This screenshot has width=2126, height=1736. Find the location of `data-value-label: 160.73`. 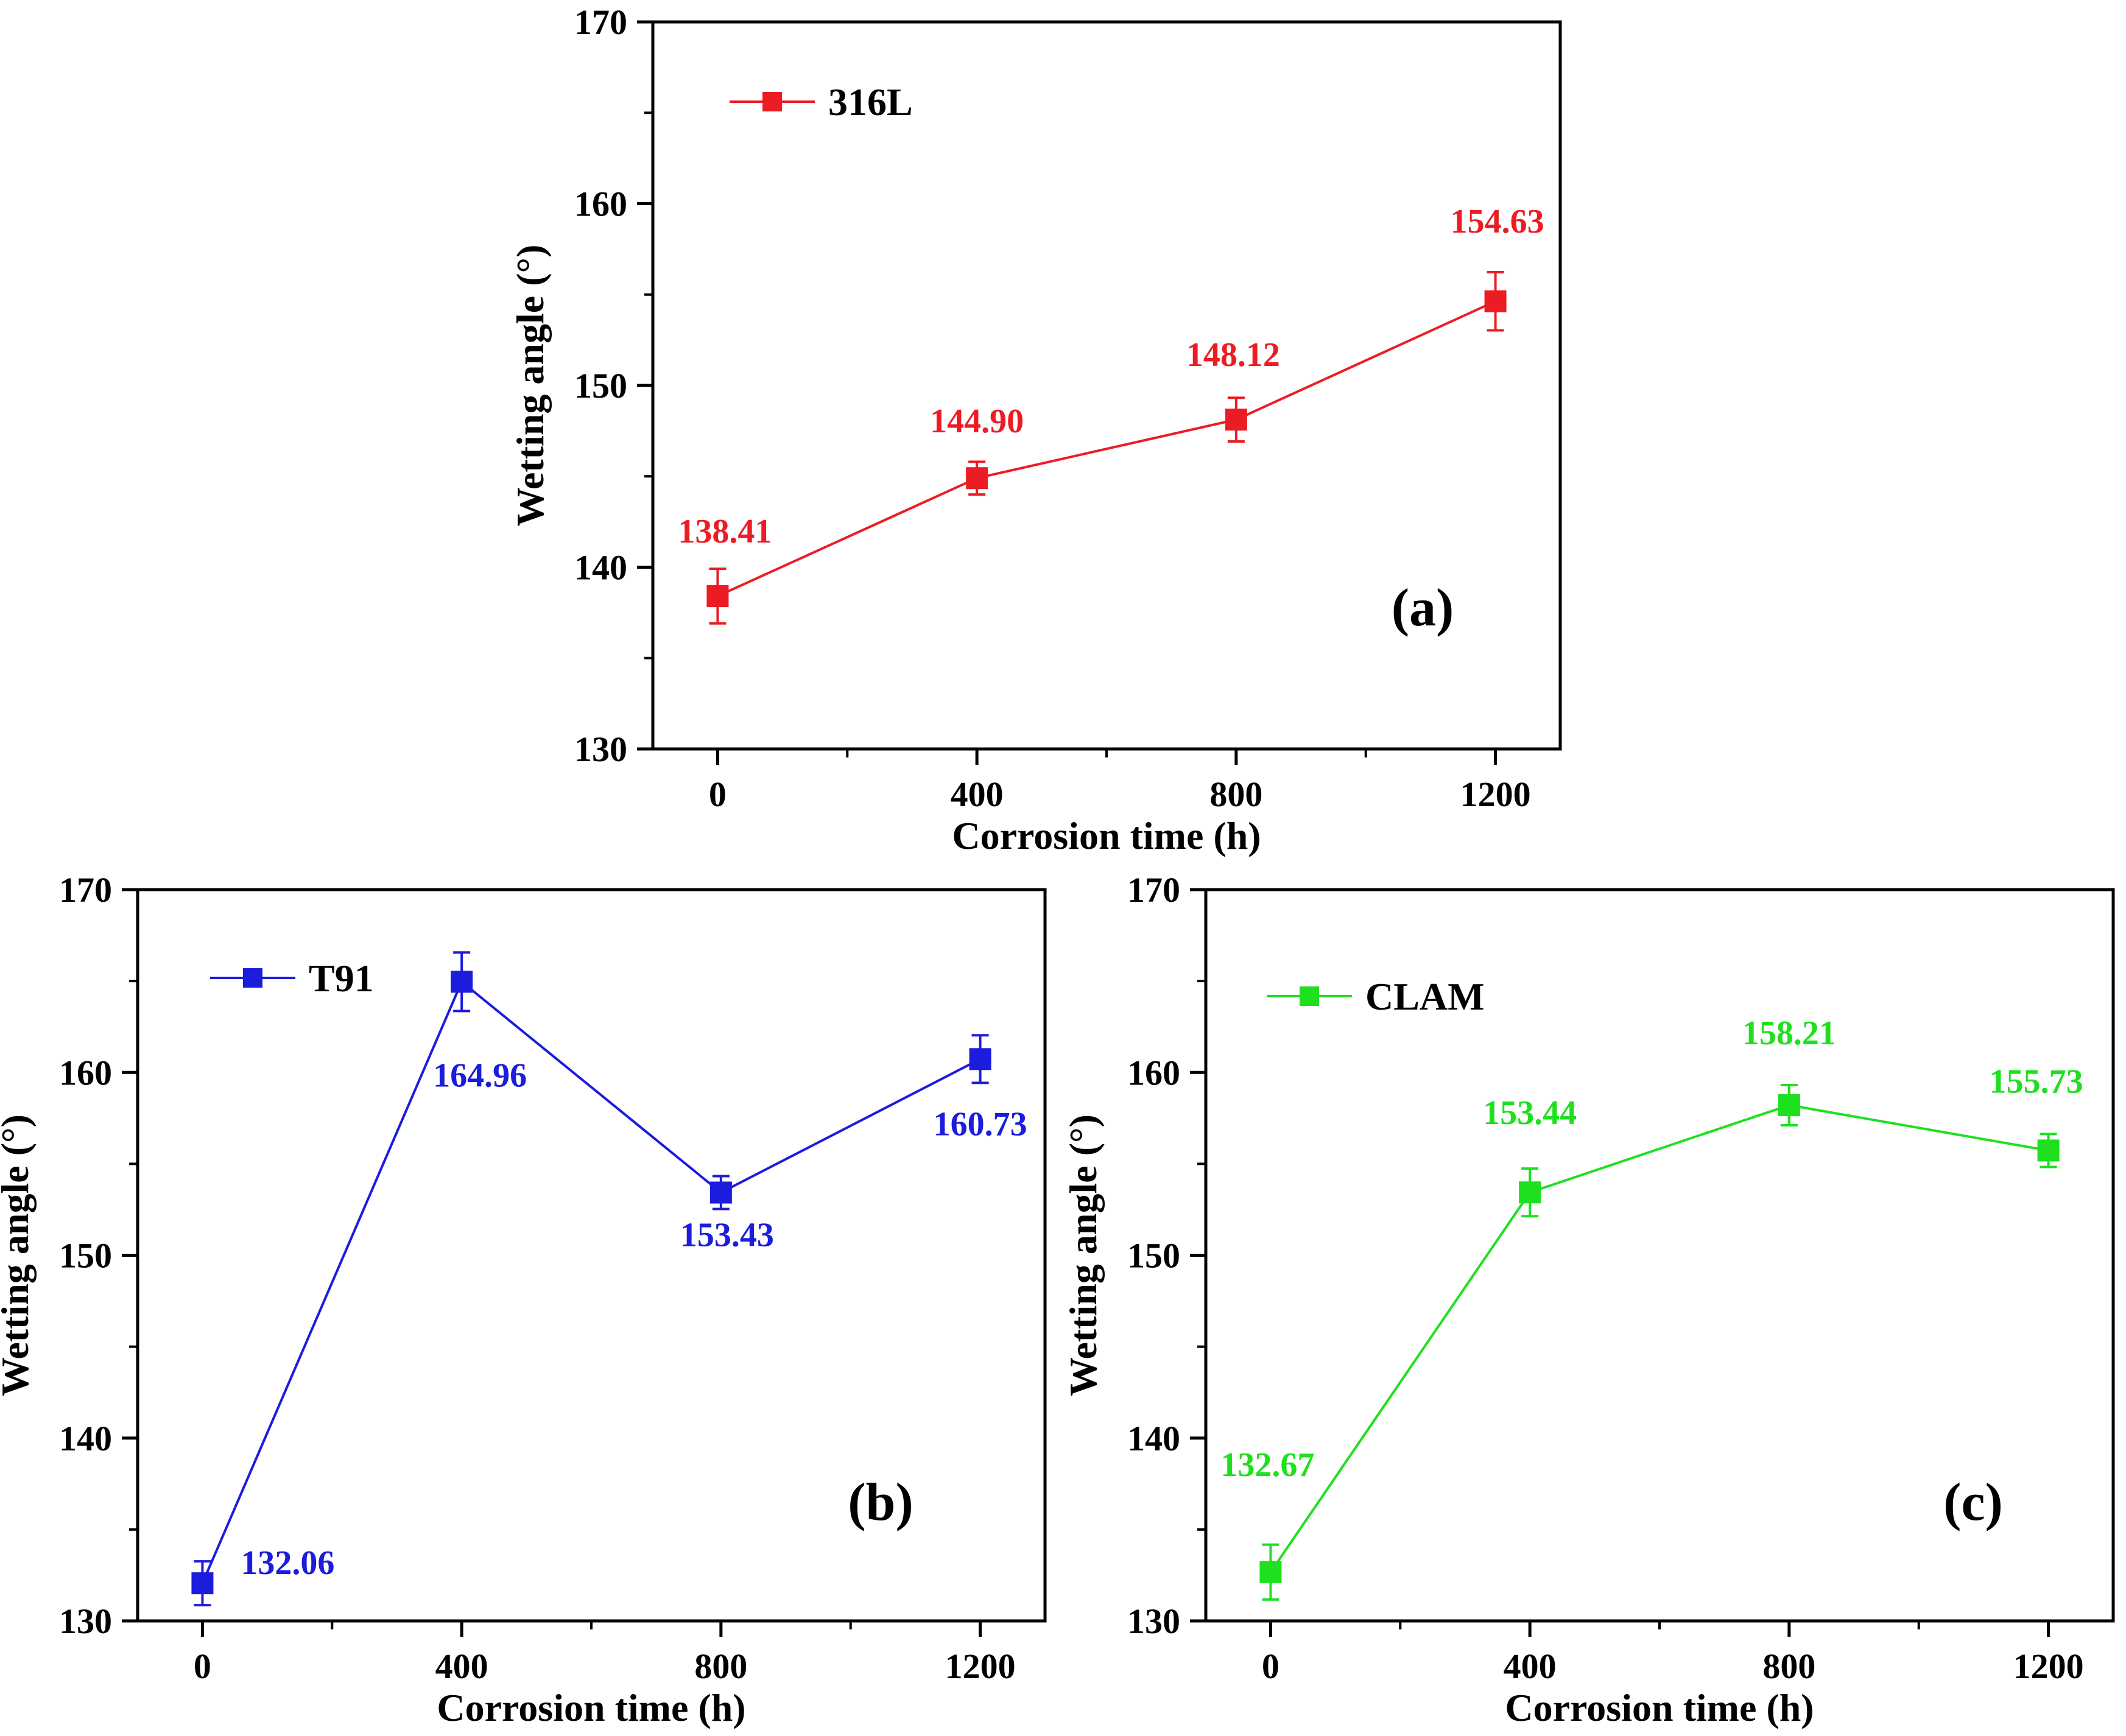

data-value-label: 160.73 is located at coordinates (980, 1124).